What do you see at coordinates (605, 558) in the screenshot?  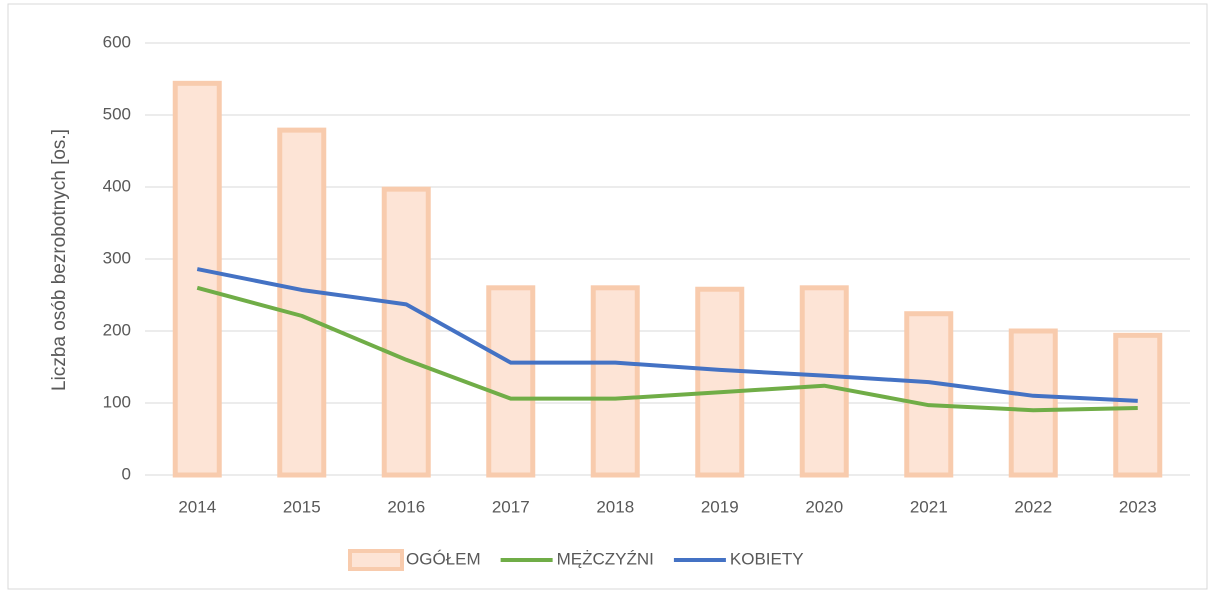 I see `legend-label: MĘŻCZYŹNI` at bounding box center [605, 558].